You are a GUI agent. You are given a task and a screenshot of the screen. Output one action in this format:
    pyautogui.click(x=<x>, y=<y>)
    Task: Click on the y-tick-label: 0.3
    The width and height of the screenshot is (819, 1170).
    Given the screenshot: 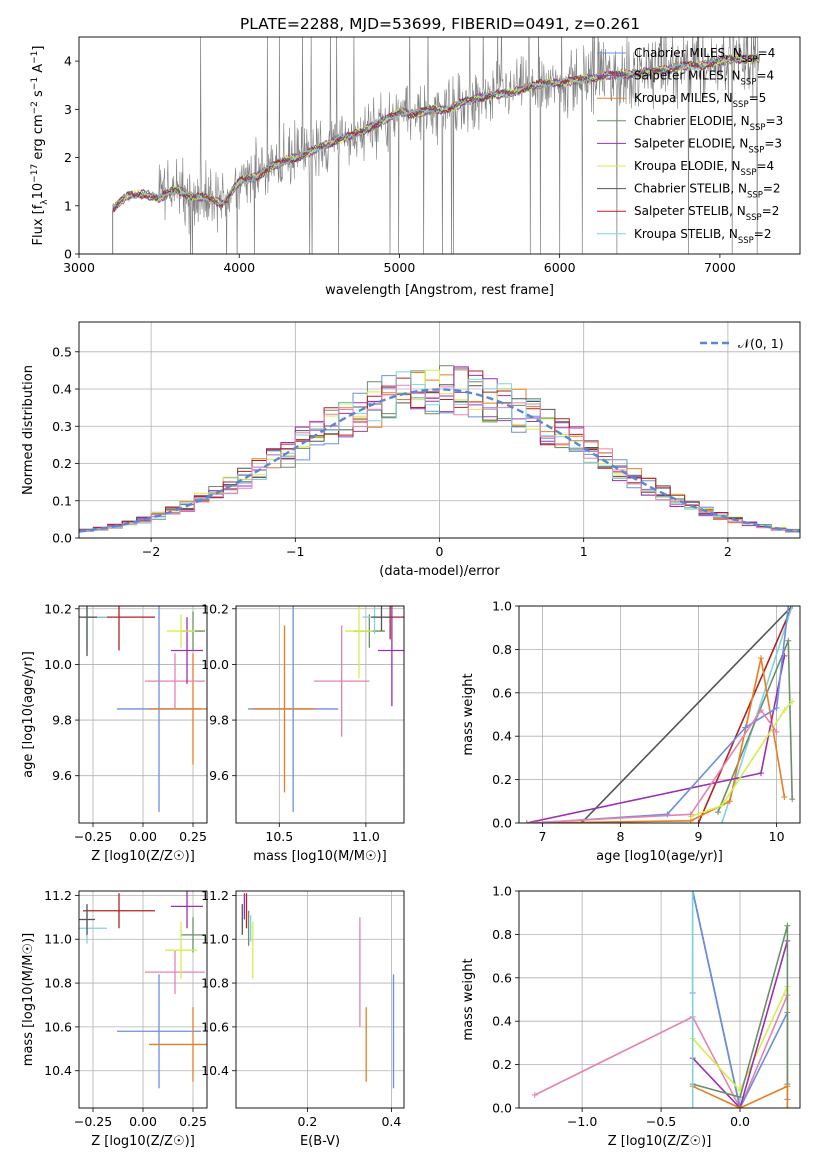 What is the action you would take?
    pyautogui.click(x=62, y=426)
    